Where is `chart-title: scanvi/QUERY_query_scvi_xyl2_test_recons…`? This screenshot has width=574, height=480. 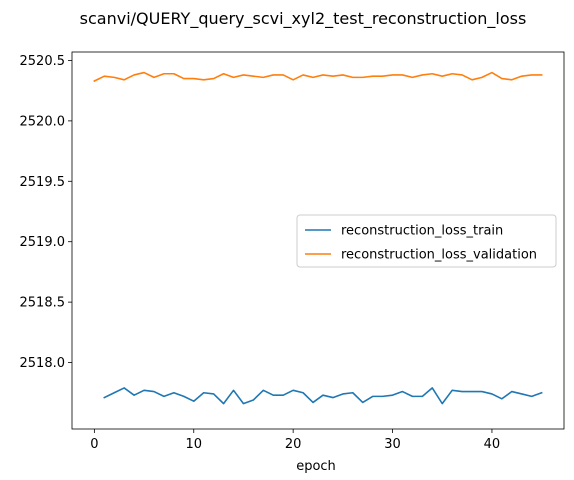
chart-title: scanvi/QUERY_query_scvi_xyl2_test_recons… is located at coordinates (303, 19).